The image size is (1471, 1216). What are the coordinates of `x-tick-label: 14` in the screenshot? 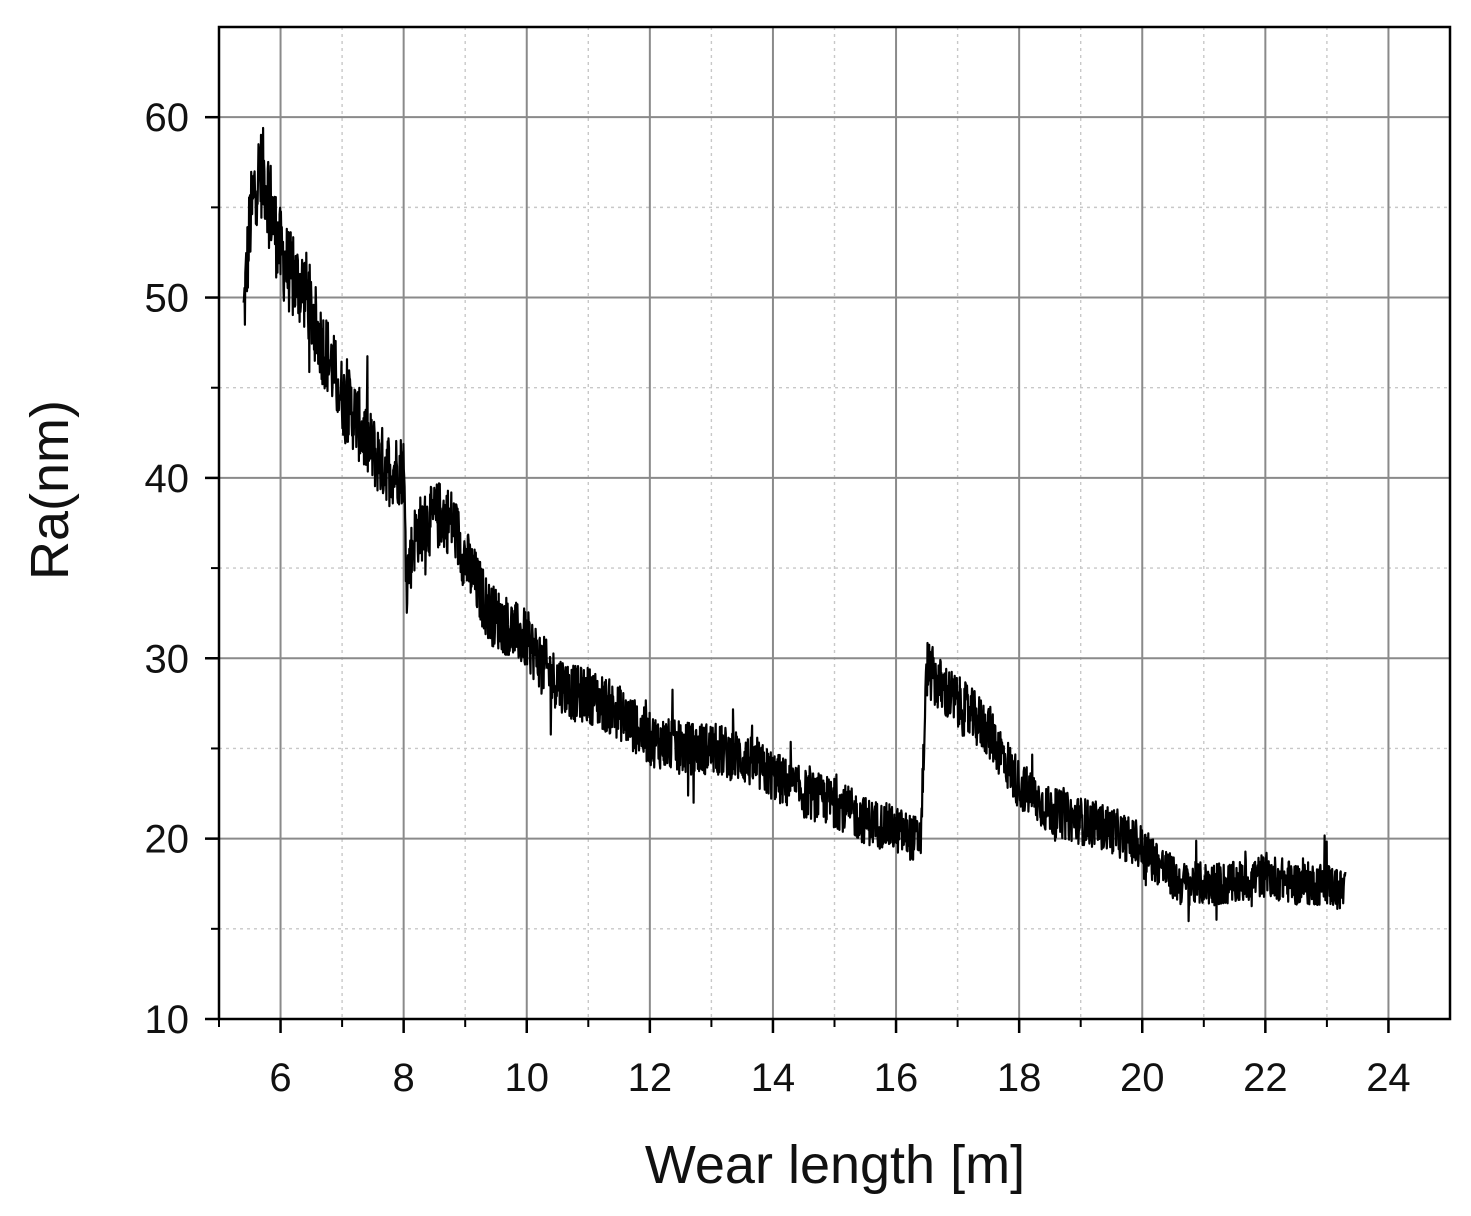 It's located at (773, 1078).